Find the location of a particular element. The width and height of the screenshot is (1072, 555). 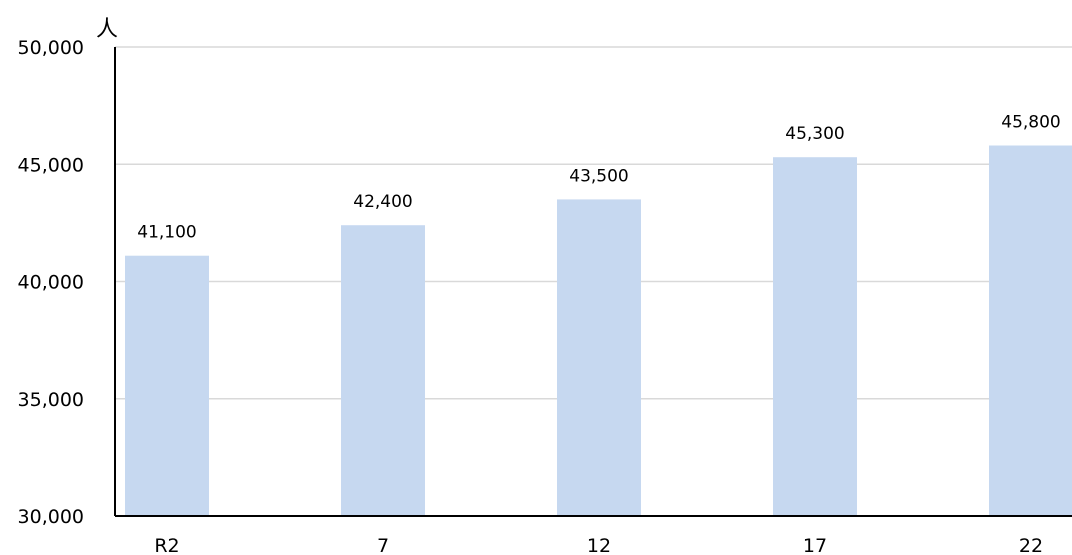

x-axis-ticks: R2 7 12 17 22 is located at coordinates (598, 545).